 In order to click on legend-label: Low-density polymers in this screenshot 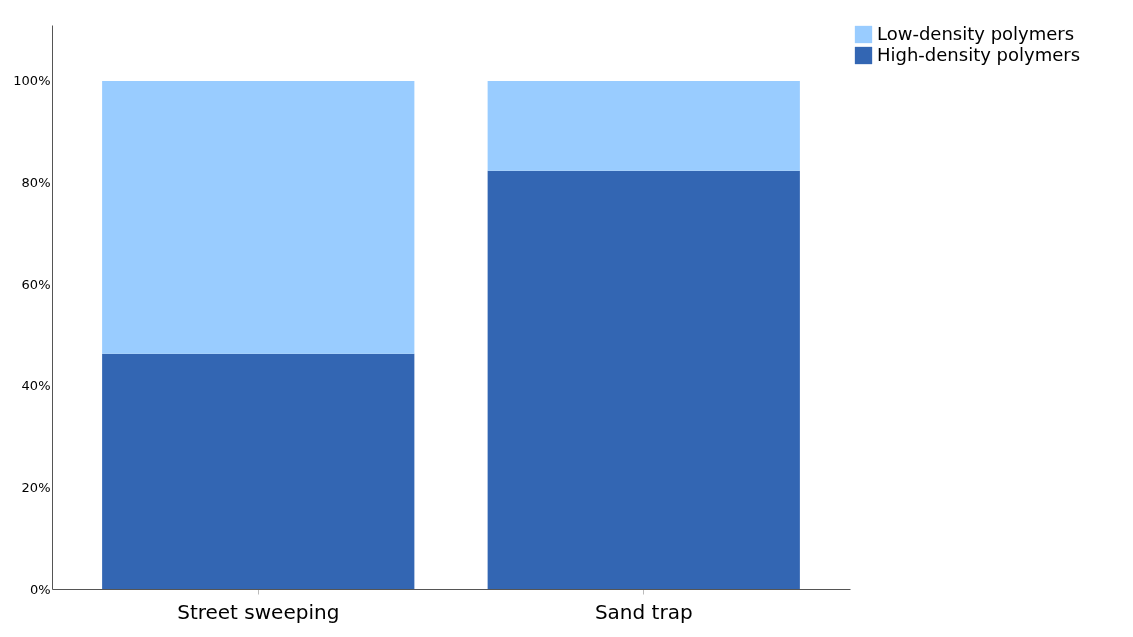, I will do `click(976, 33)`.